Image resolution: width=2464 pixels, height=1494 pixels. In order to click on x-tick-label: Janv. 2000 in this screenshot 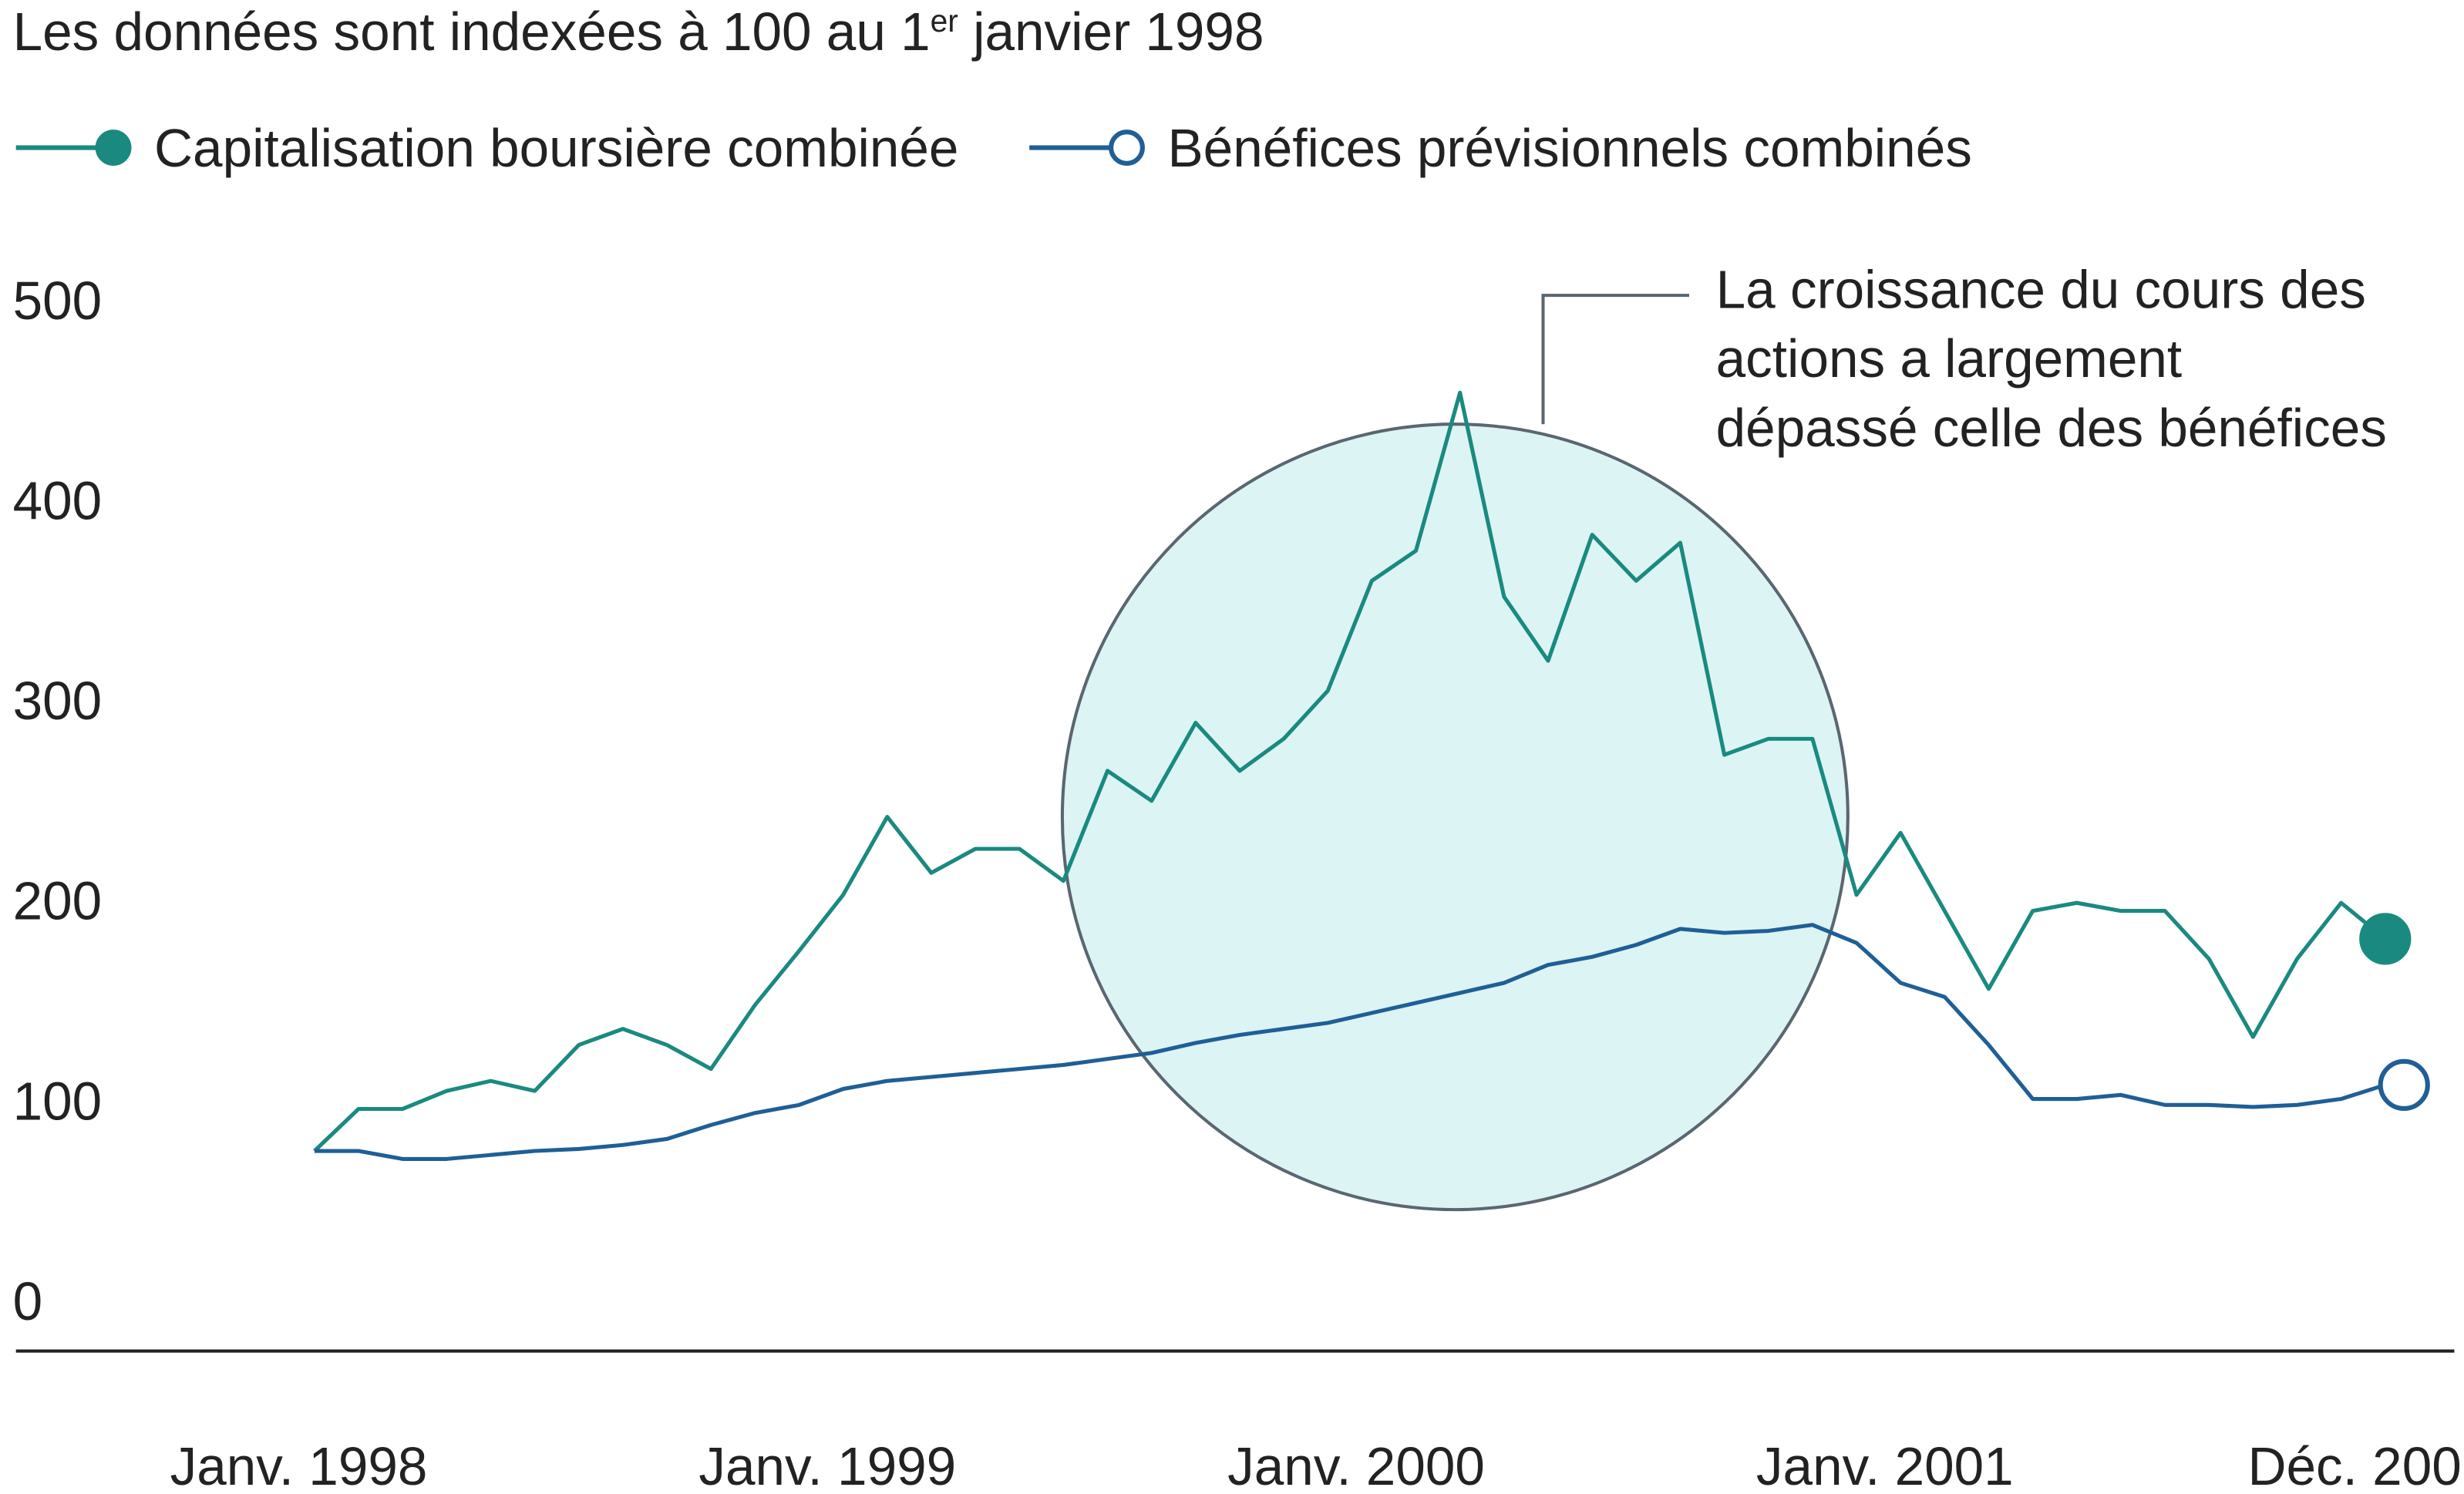, I will do `click(1356, 1465)`.